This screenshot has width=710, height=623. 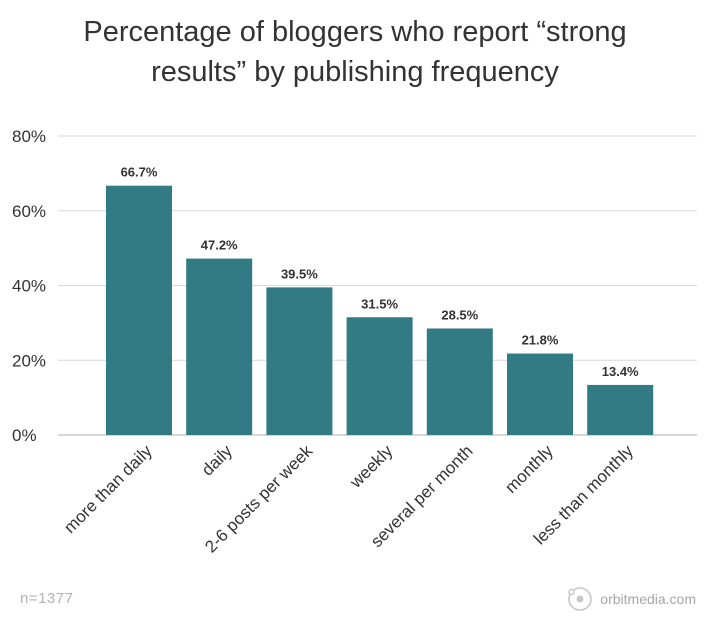 I want to click on sample-size-note: n=1377, so click(x=47, y=598).